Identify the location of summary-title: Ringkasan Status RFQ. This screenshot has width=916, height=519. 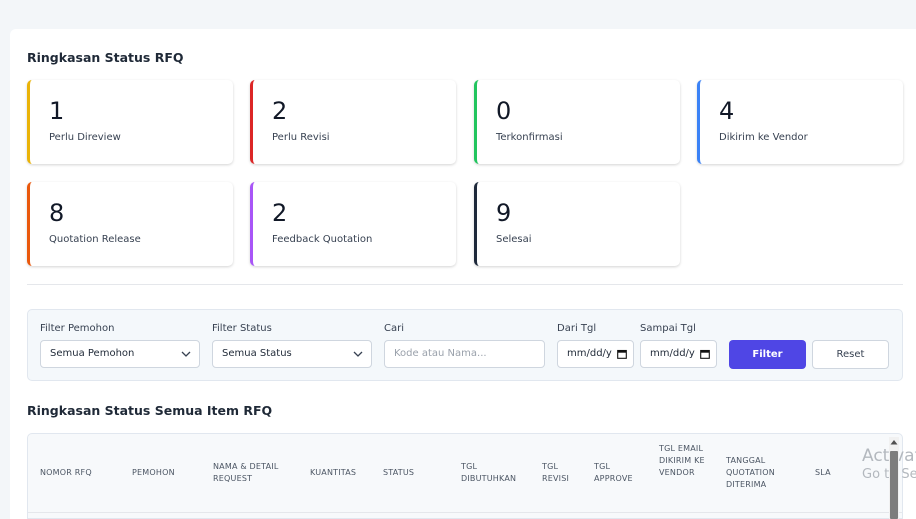
(105, 57).